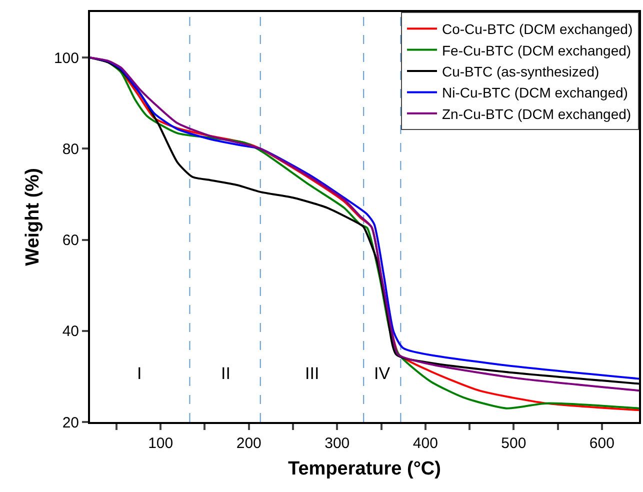  What do you see at coordinates (513, 443) in the screenshot?
I see `x-tick-label: 500` at bounding box center [513, 443].